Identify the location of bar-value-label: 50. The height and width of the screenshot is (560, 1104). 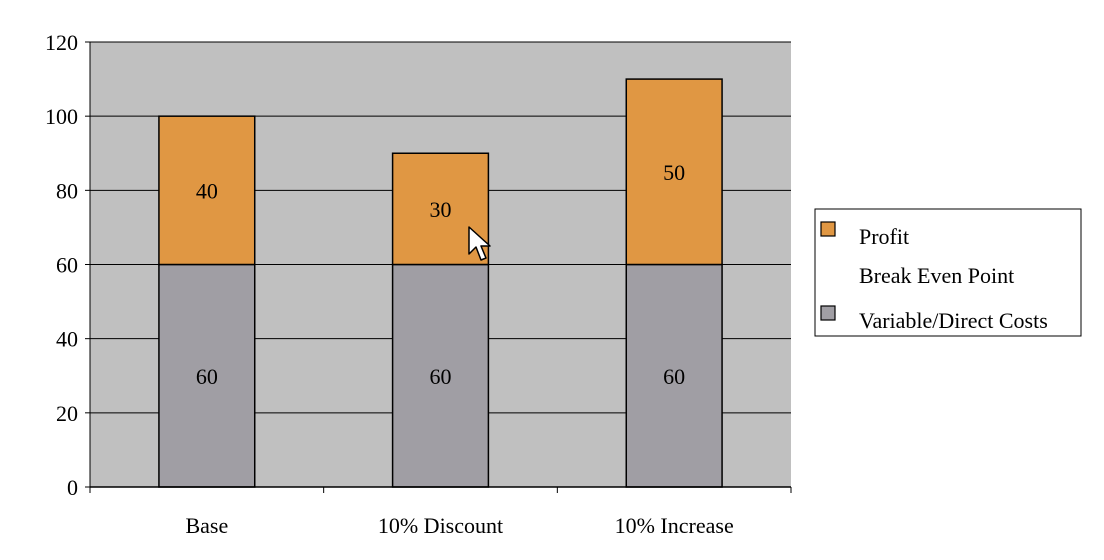
(674, 172).